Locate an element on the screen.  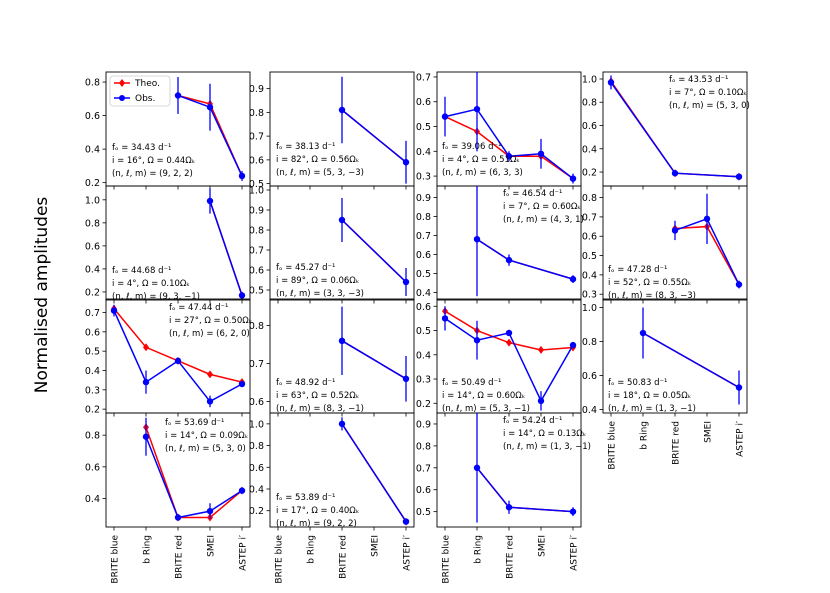
panel-annotation: (n, ℓ, m) = (8, 3, −1) is located at coordinates (320, 409).